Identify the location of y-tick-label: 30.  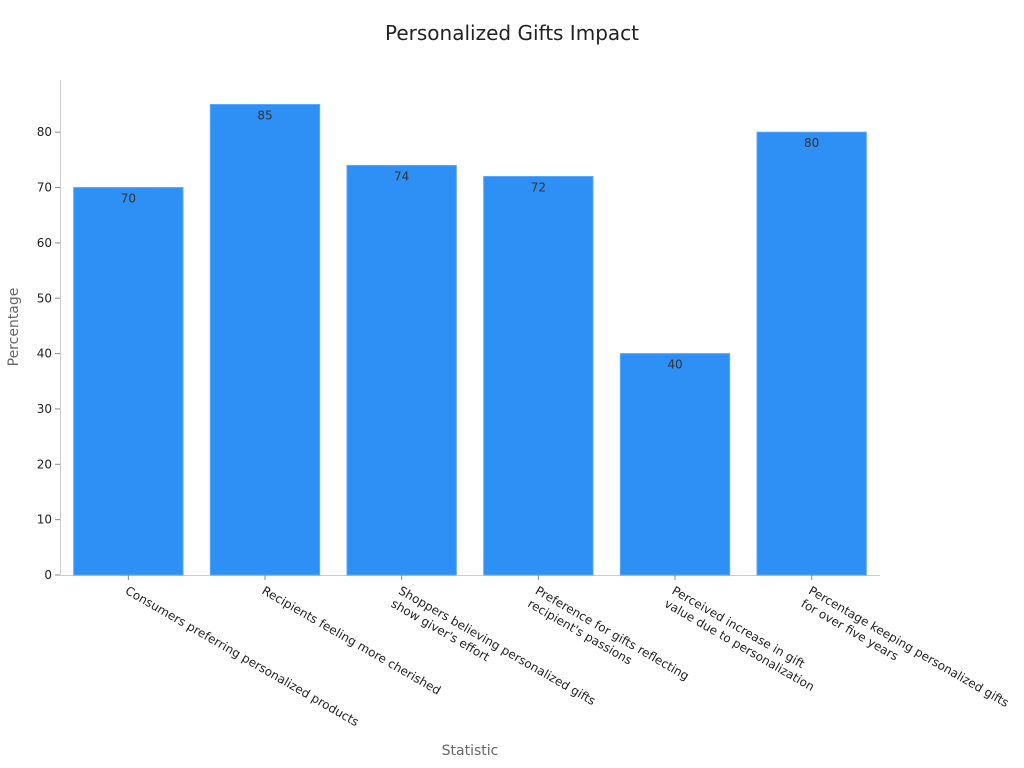
(44, 409).